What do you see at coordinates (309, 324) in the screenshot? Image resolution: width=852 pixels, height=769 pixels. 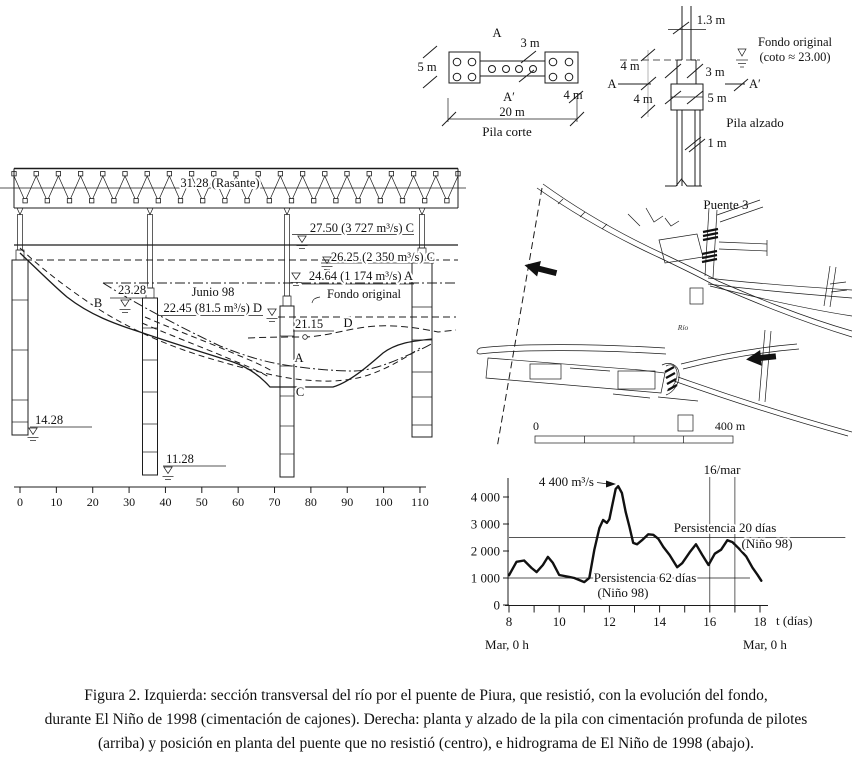 I see `level-2115-label: 21.15` at bounding box center [309, 324].